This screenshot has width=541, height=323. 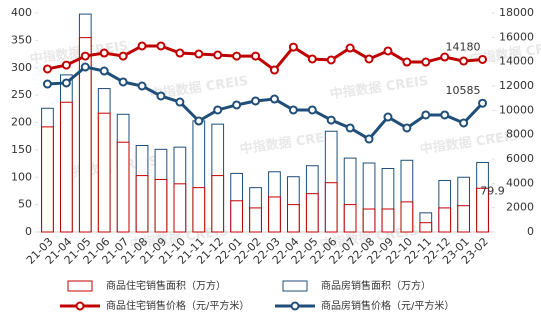 I want to click on y2-tick-label: 8000, so click(x=520, y=134).